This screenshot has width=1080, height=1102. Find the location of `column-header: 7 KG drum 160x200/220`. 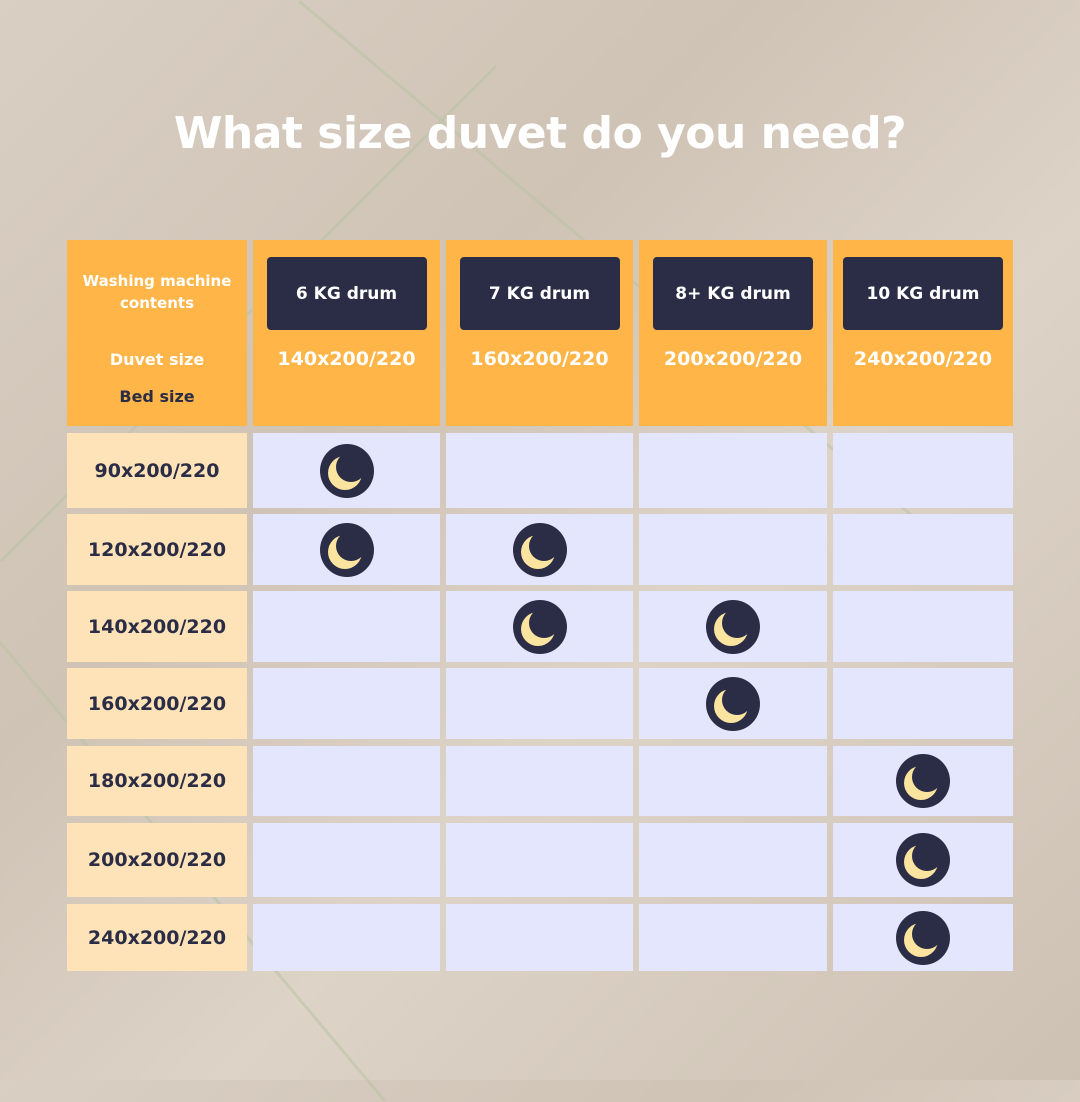

column-header: 7 KG drum 160x200/220 is located at coordinates (539, 333).